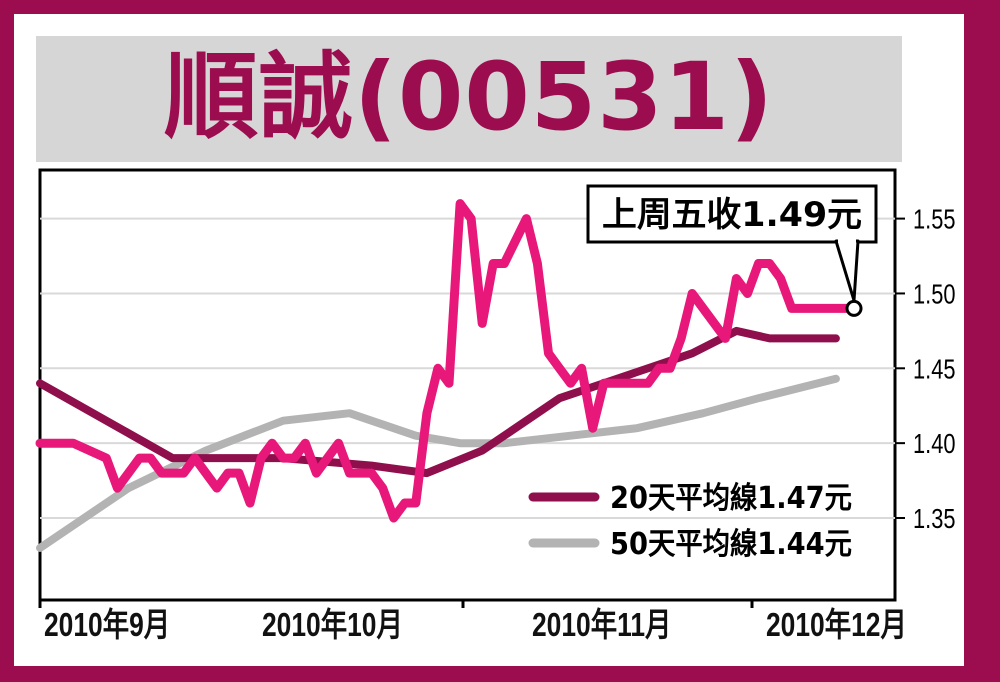 The height and width of the screenshot is (682, 1000). What do you see at coordinates (934, 294) in the screenshot?
I see `y-tick-label: 1.50` at bounding box center [934, 294].